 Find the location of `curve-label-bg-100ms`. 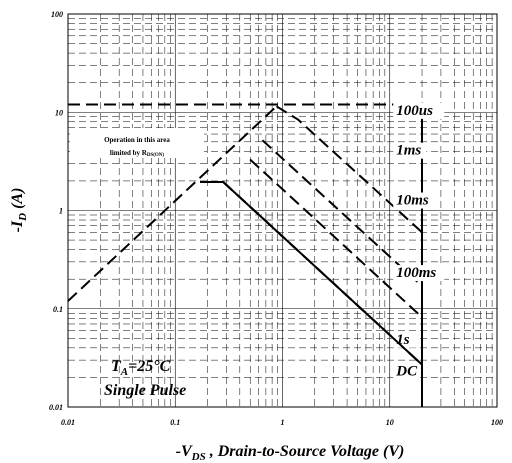

curve-label-bg-100ms is located at coordinates (419, 273).